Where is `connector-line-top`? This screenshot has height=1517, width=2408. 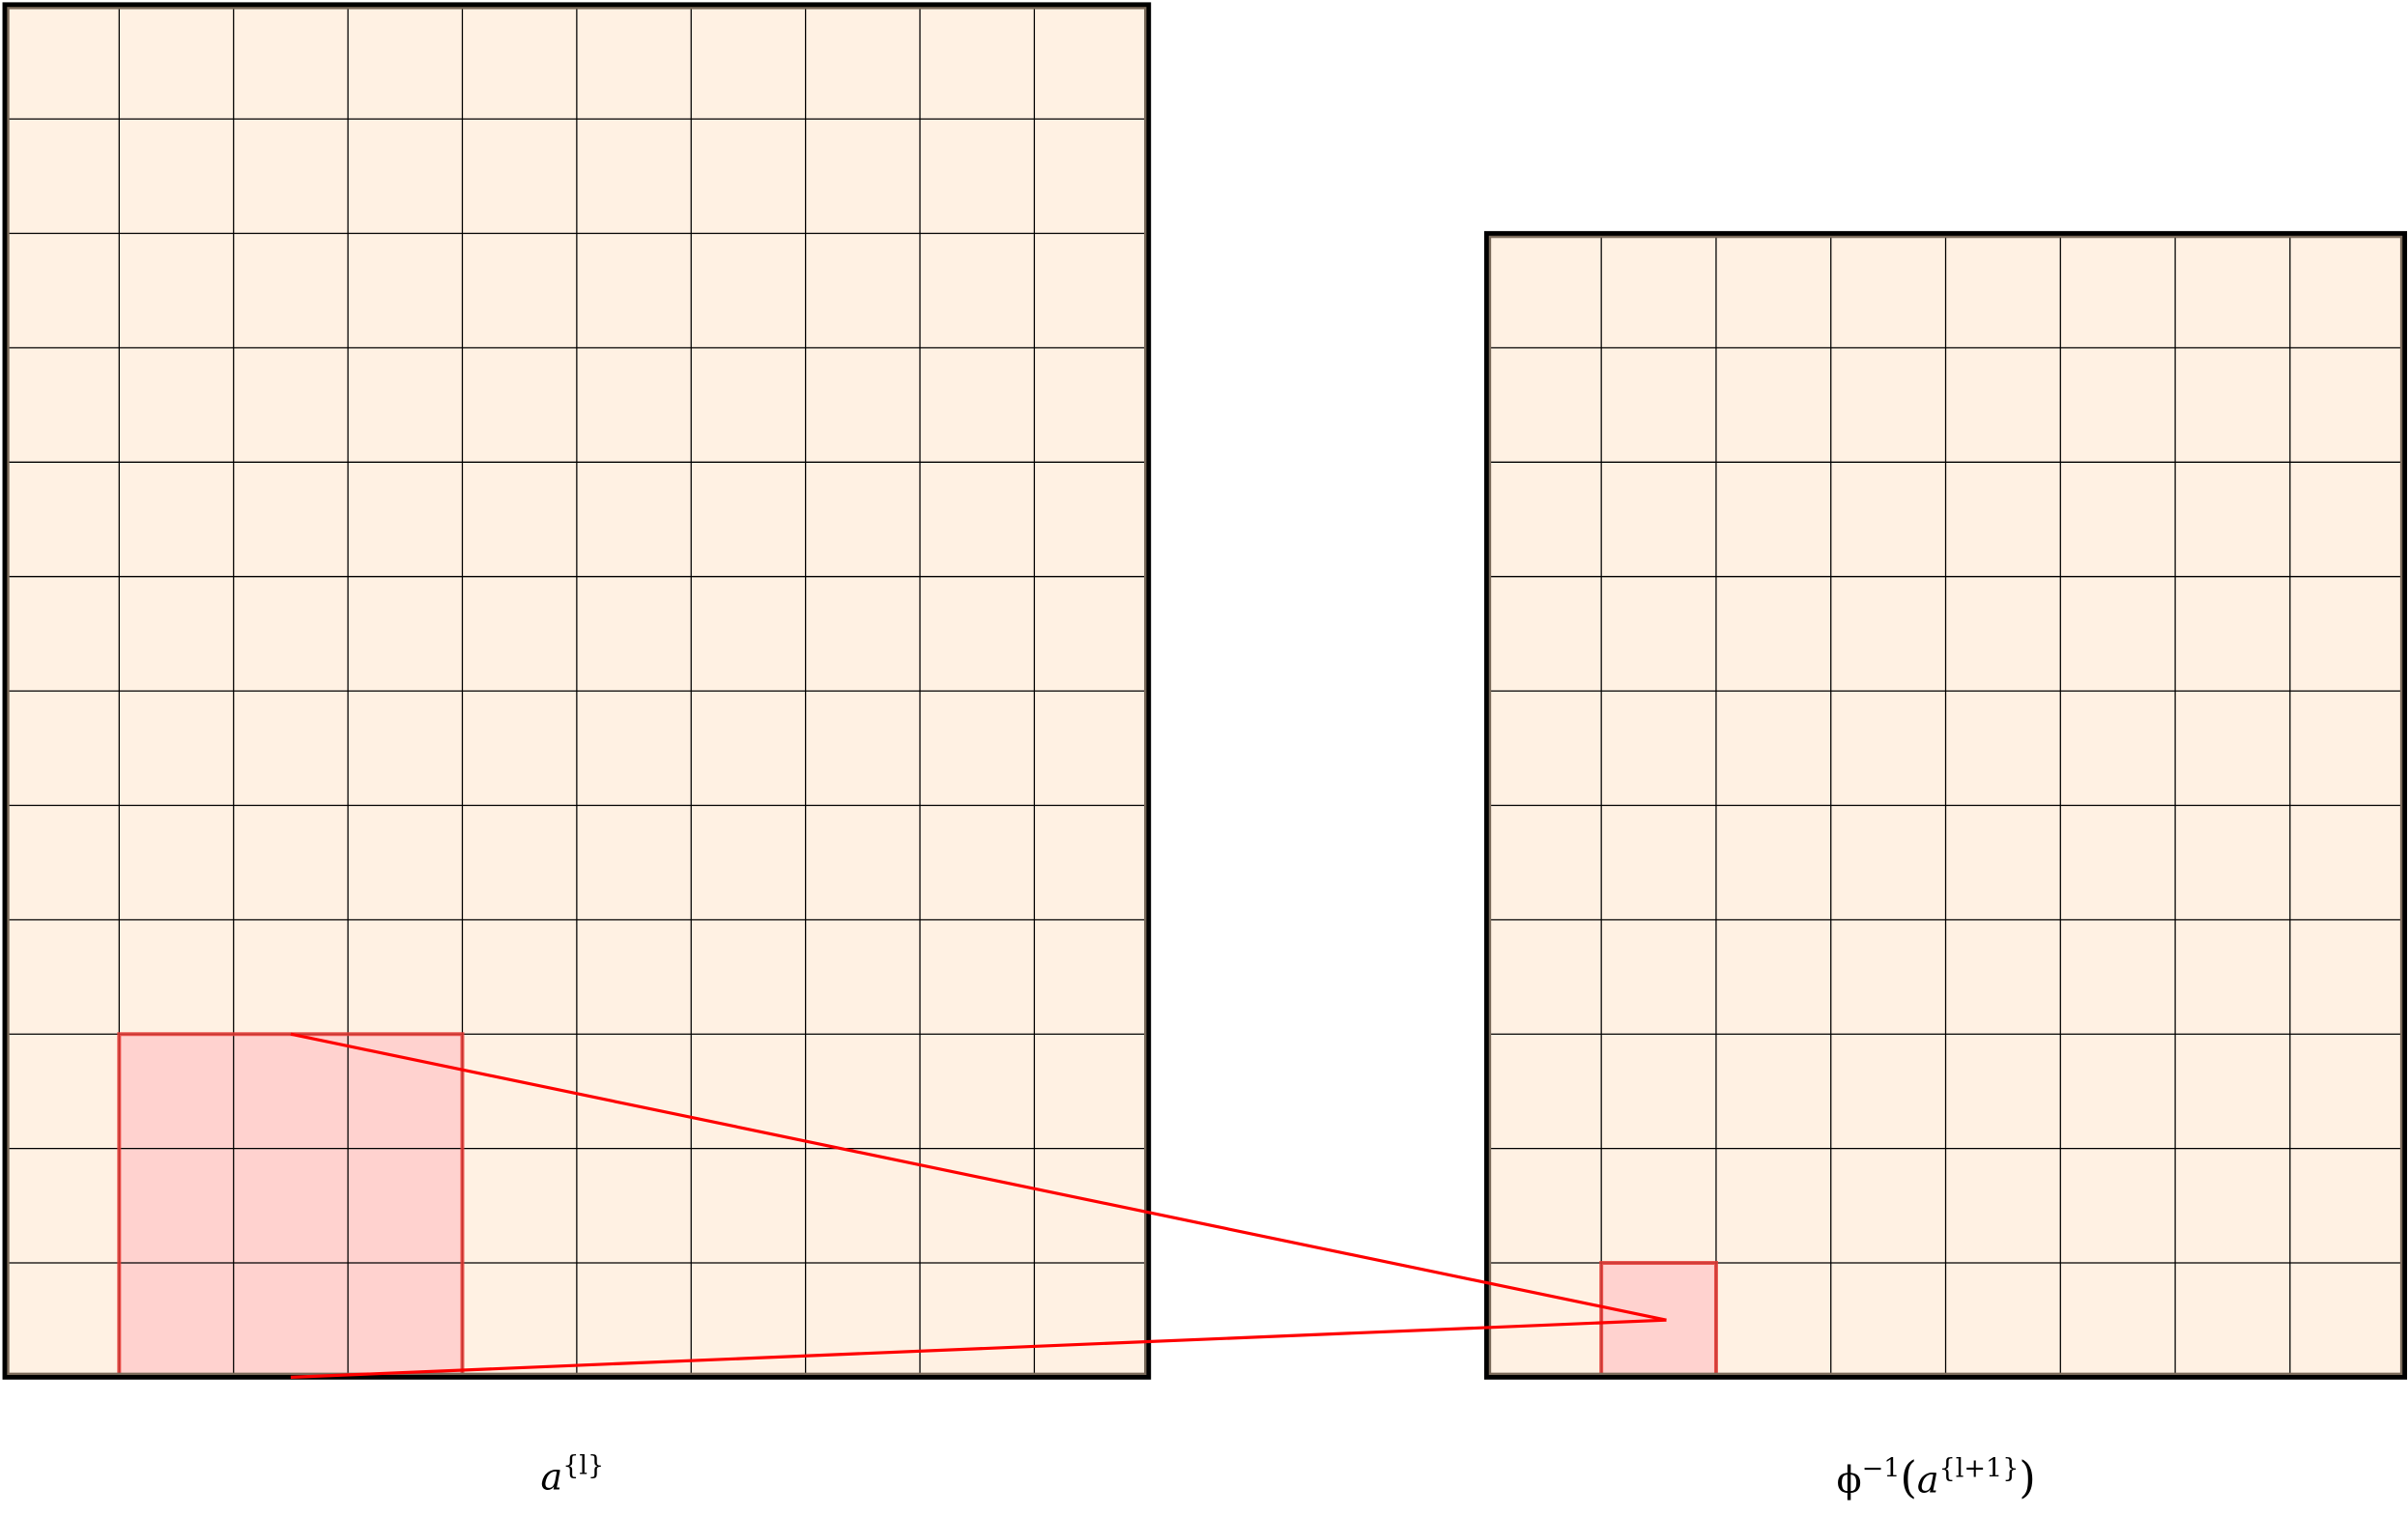 connector-line-top is located at coordinates (978, 1177).